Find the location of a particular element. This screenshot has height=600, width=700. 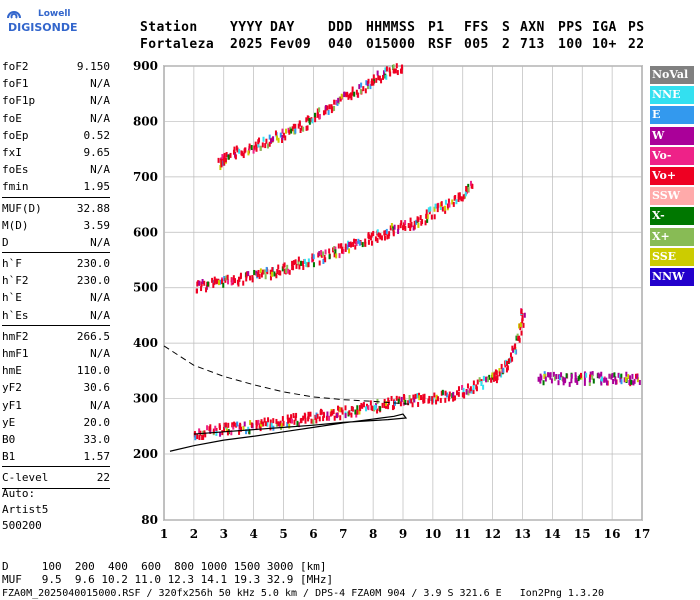

y-tick-label: 80 is located at coordinates (149, 520).